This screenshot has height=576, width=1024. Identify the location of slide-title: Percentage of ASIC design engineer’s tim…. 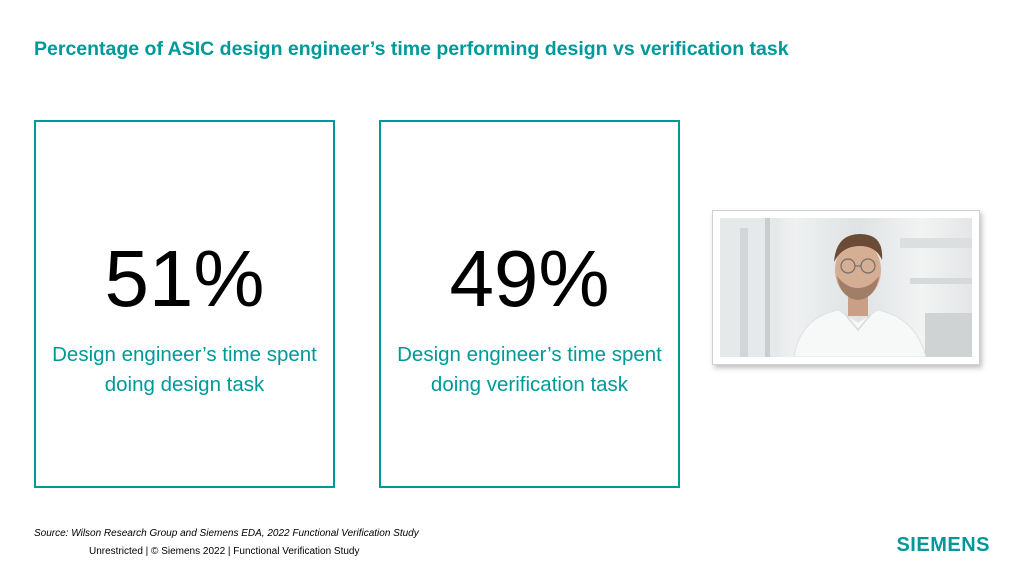
(411, 49).